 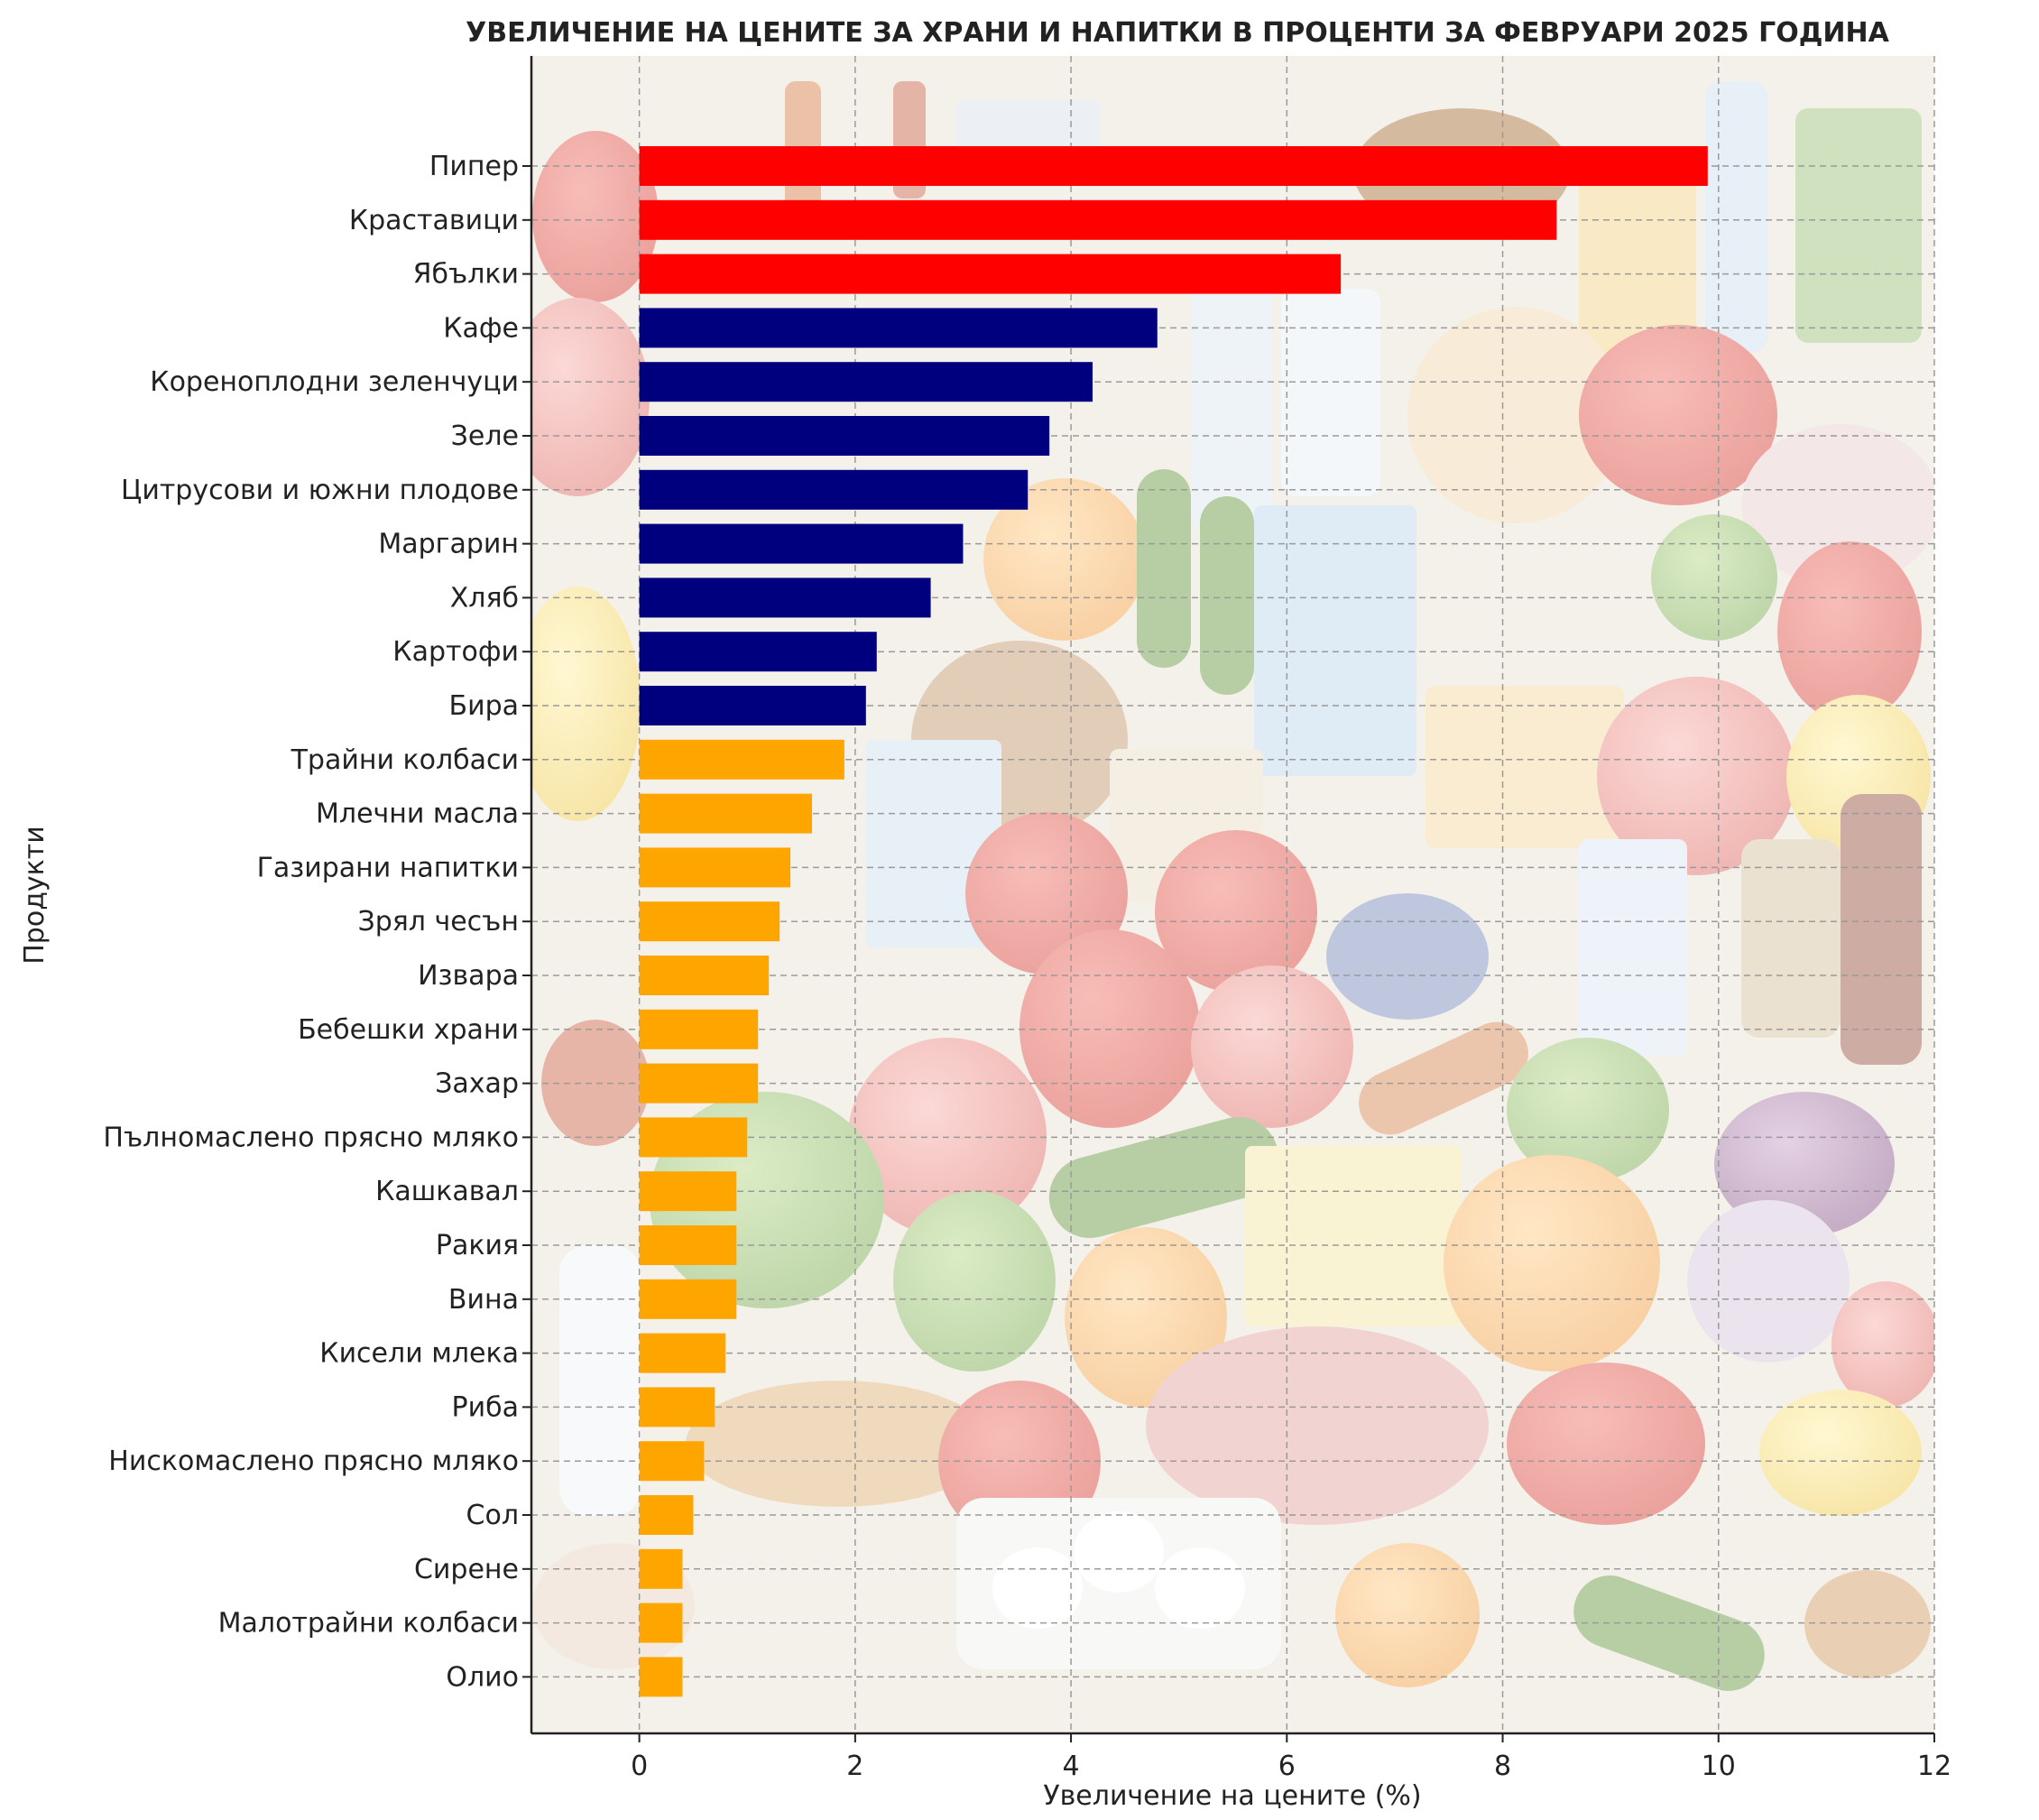 I want to click on x-tick-label: 6, so click(x=1287, y=1767).